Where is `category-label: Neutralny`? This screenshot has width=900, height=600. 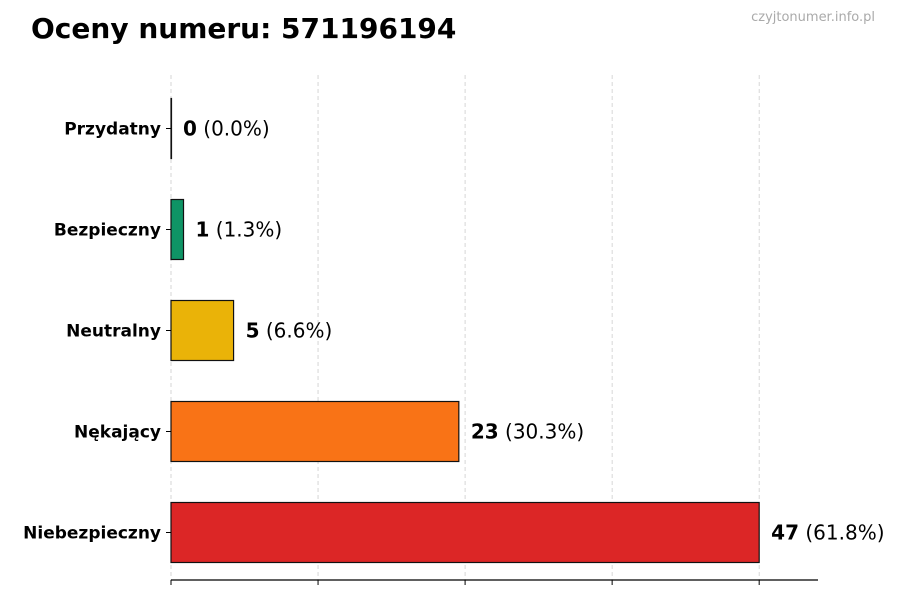
category-label: Neutralny is located at coordinates (113, 332).